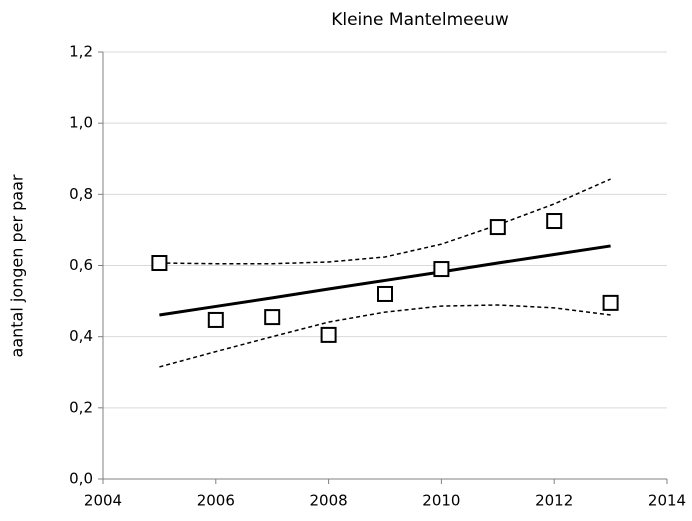  Describe the element at coordinates (103, 501) in the screenshot. I see `x-tick-label: 2004` at that location.